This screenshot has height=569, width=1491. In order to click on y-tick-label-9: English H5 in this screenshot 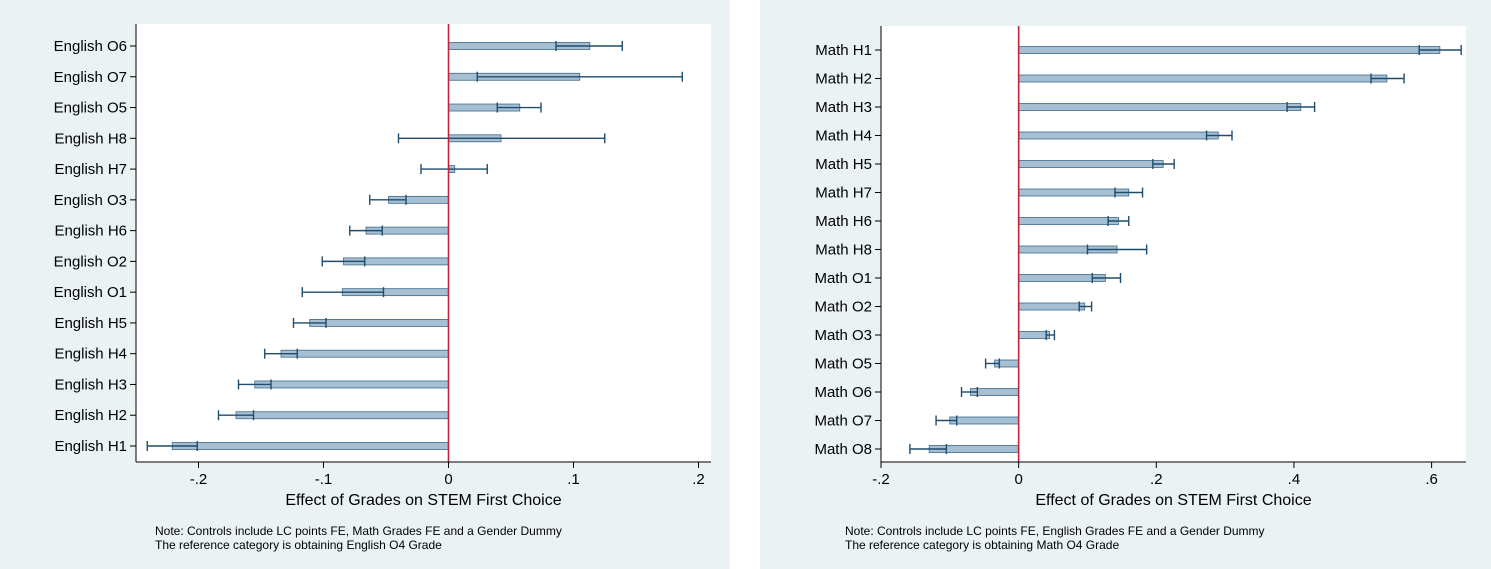, I will do `click(90, 323)`.